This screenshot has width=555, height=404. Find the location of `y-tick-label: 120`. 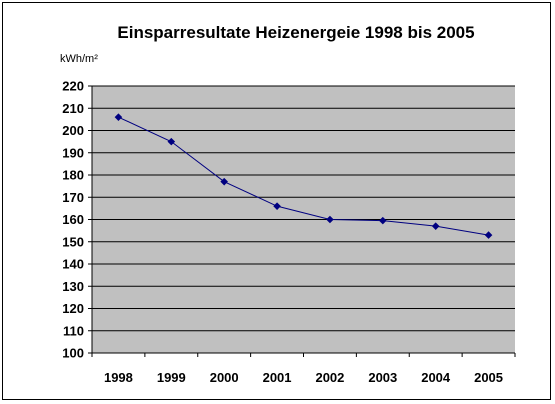

y-tick-label: 120 is located at coordinates (73, 308).